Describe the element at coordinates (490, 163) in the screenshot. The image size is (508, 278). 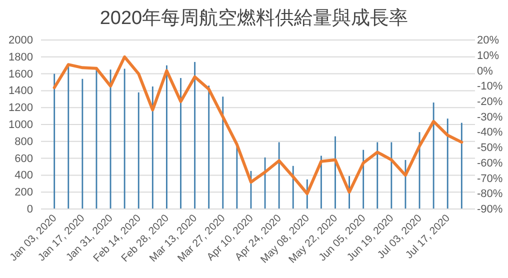
I see `y2-tick-label: -60%` at that location.